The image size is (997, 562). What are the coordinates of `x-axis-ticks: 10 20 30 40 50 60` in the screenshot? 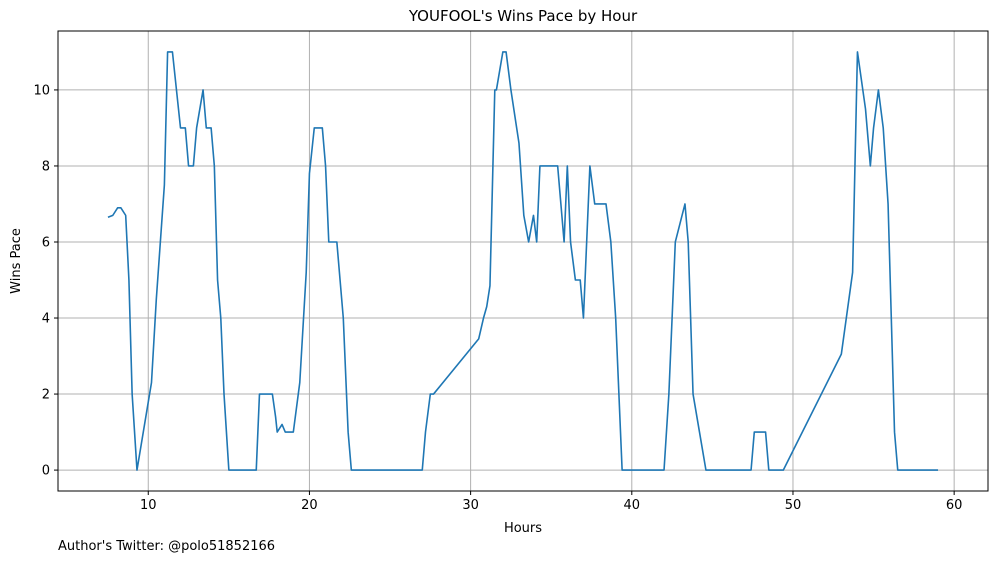 It's located at (551, 502).